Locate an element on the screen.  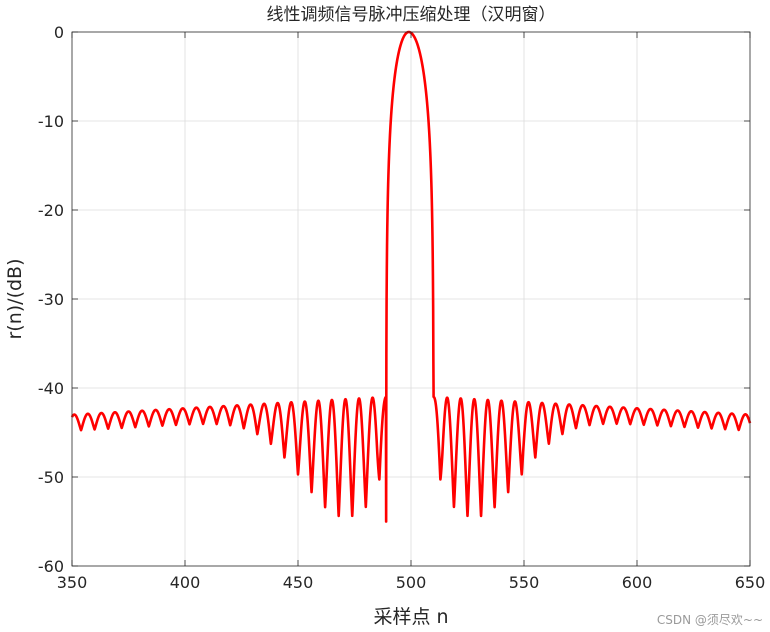
watermark: CSDN @须尽欢~~ is located at coordinates (710, 619).